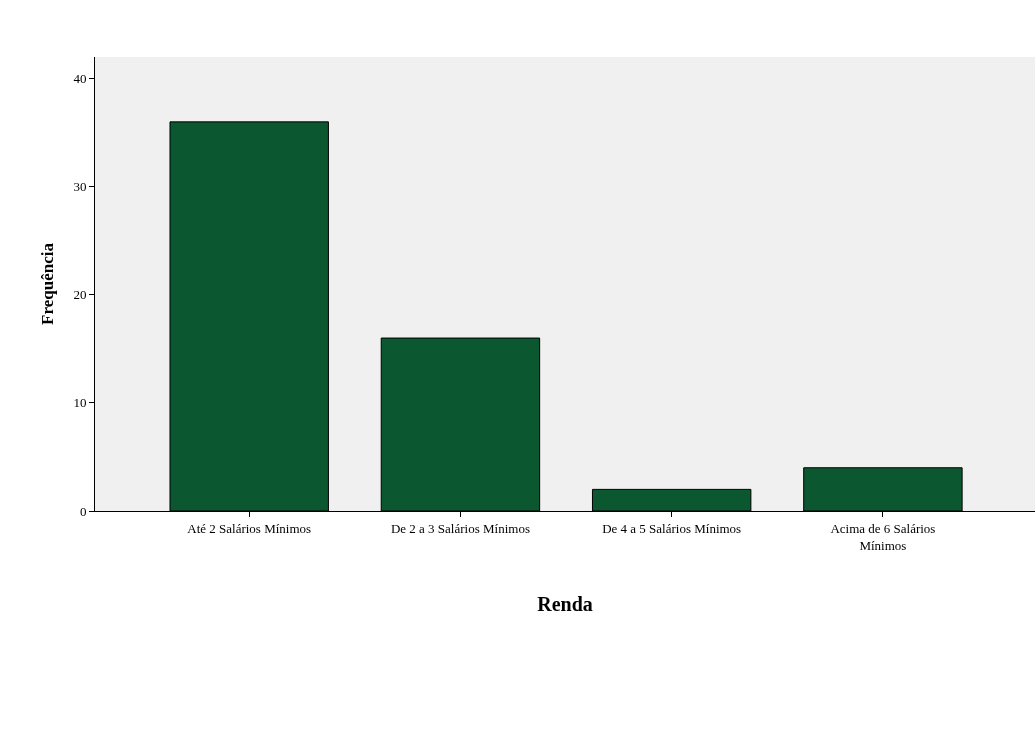  Describe the element at coordinates (460, 528) in the screenshot. I see `x-tick-label: De 2 a 3 Salários Mínimos` at that location.